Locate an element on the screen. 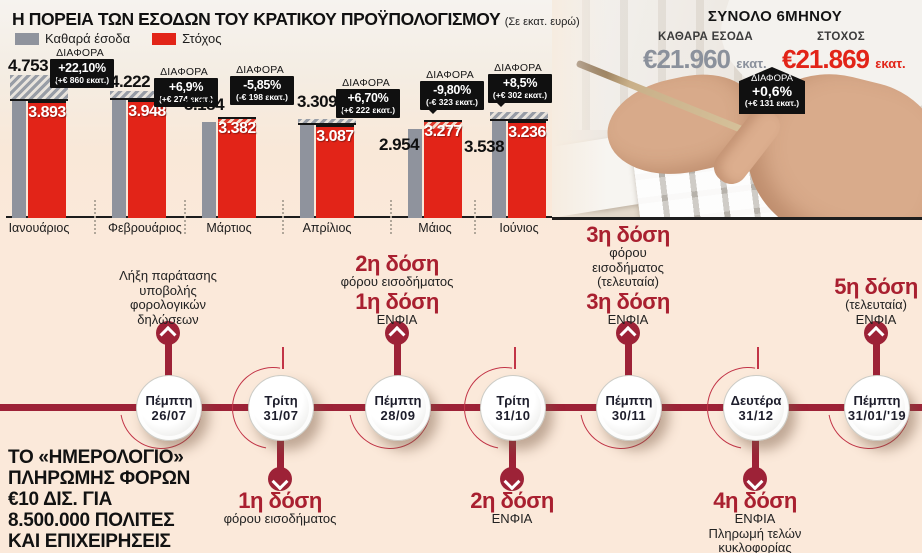 This screenshot has width=922, height=553. node-label: 1η δόση φόρου εισοδήματος is located at coordinates (280, 508).